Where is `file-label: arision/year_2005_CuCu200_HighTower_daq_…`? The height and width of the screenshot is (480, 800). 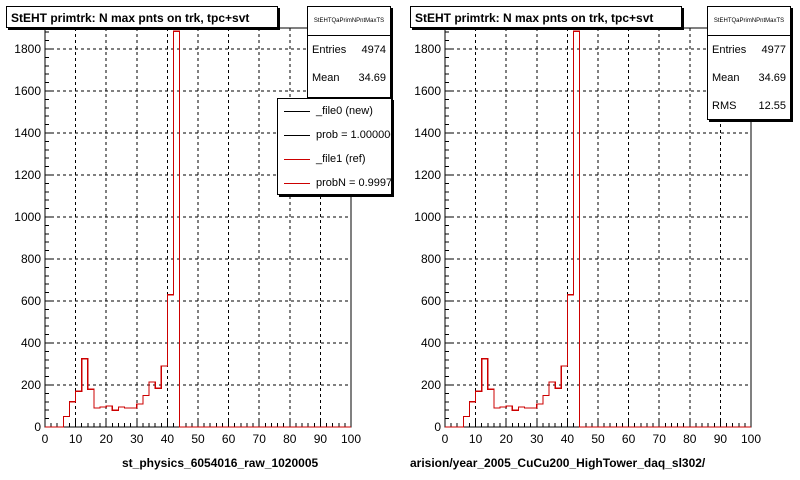 file-label: arision/year_2005_CuCu200_HighTower_daq_… is located at coordinates (558, 463).